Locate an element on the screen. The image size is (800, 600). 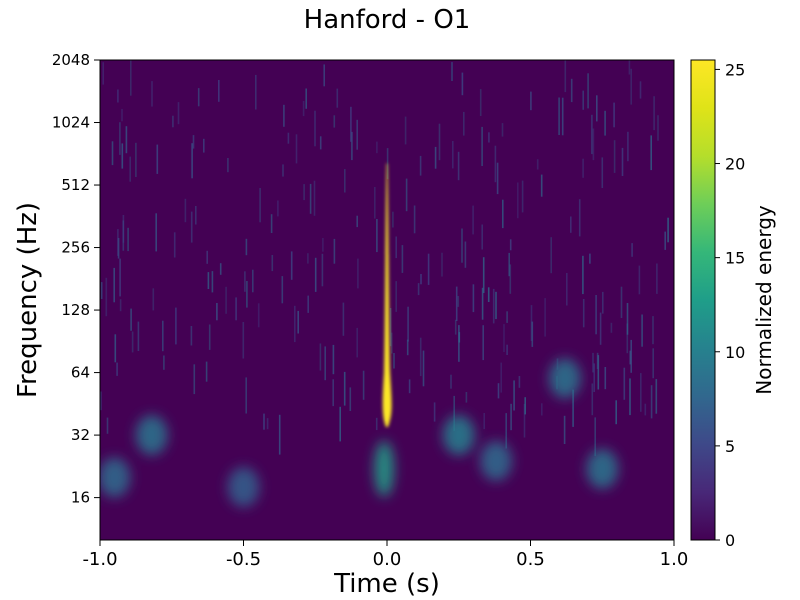
y-tick-label: 1024 is located at coordinates (71, 123).